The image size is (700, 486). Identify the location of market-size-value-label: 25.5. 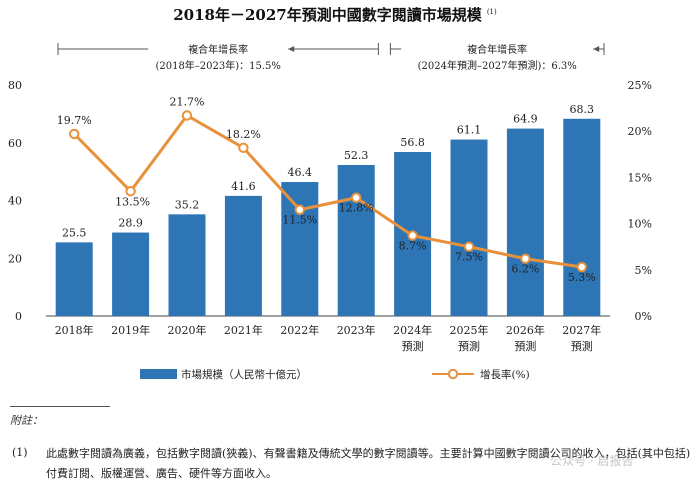
(74, 232).